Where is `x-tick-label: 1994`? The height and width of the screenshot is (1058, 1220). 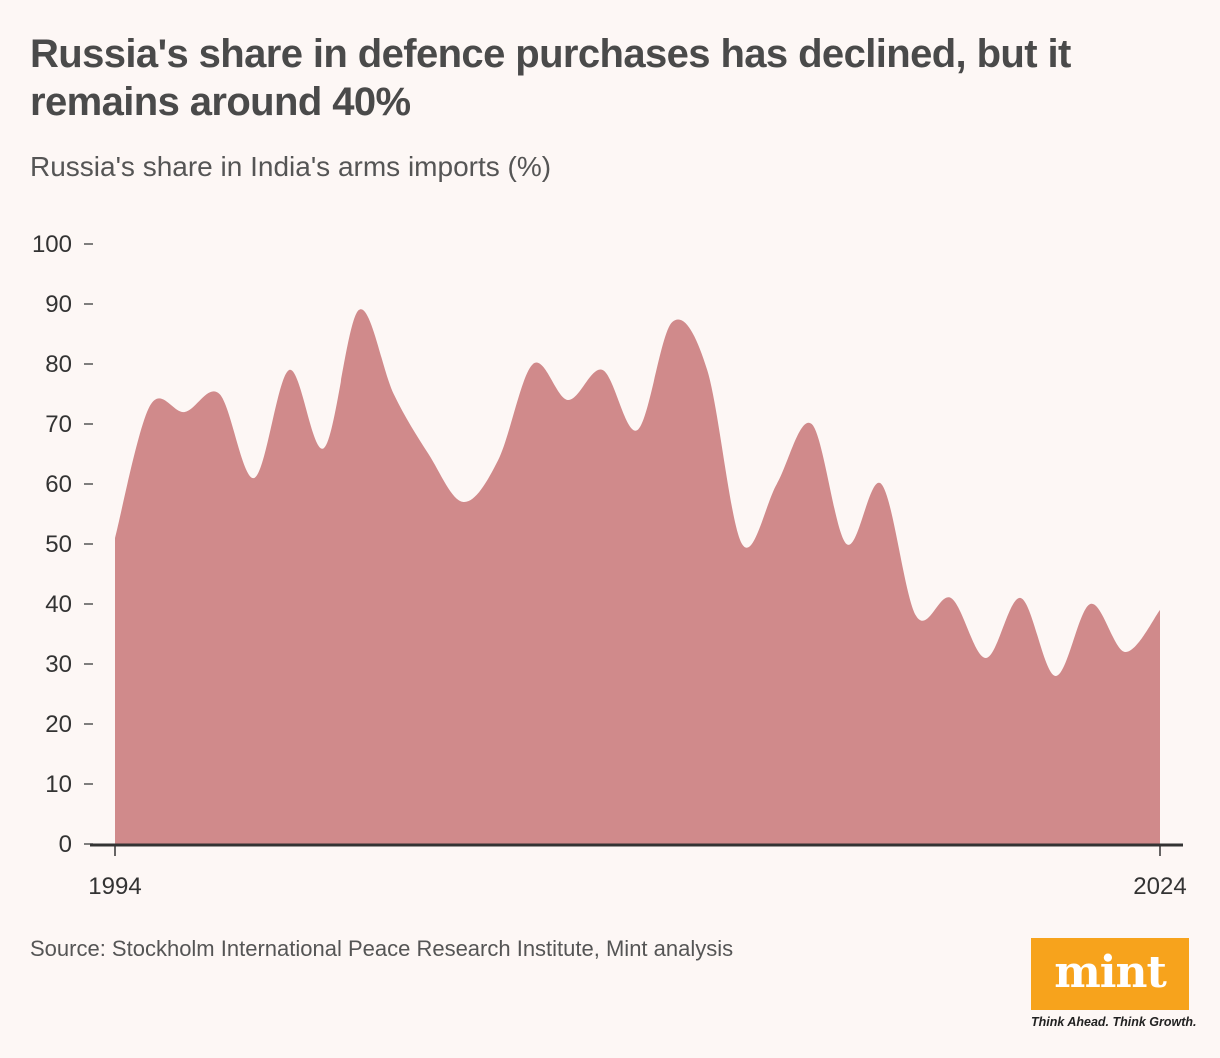 x-tick-label: 1994 is located at coordinates (114, 886).